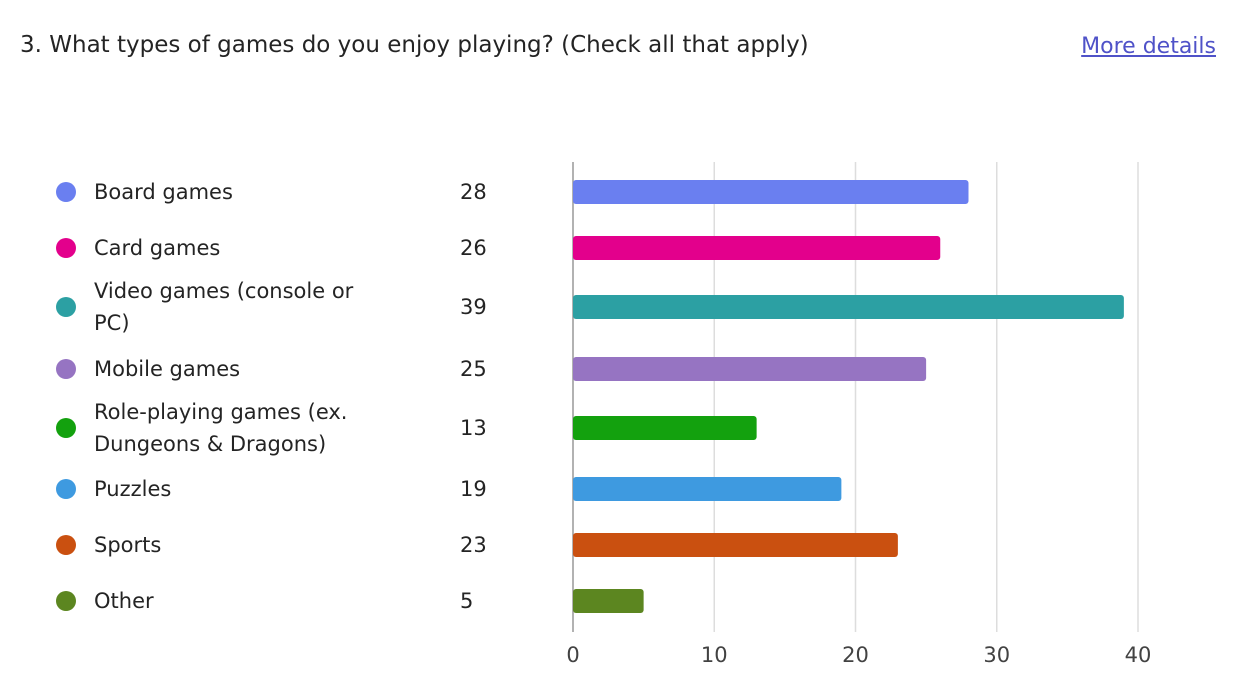 This screenshot has height=696, width=1240. I want to click on category-label: Mobile games, so click(167, 369).